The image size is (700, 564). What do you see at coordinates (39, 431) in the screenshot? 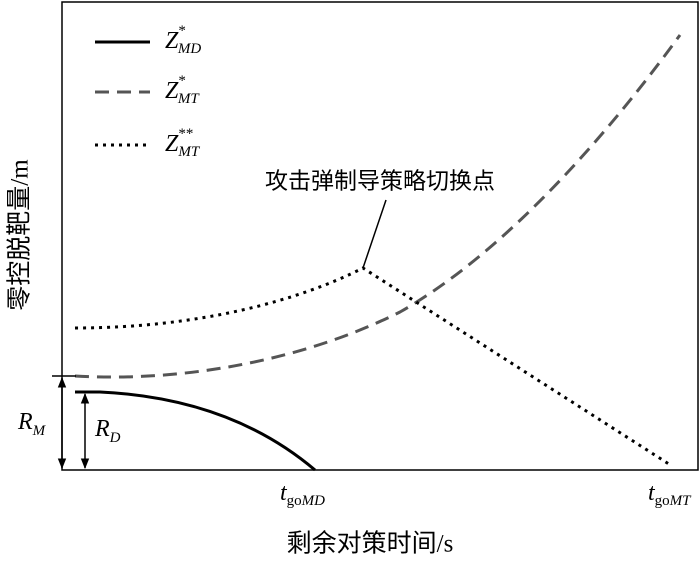
I see `sub: M` at bounding box center [39, 431].